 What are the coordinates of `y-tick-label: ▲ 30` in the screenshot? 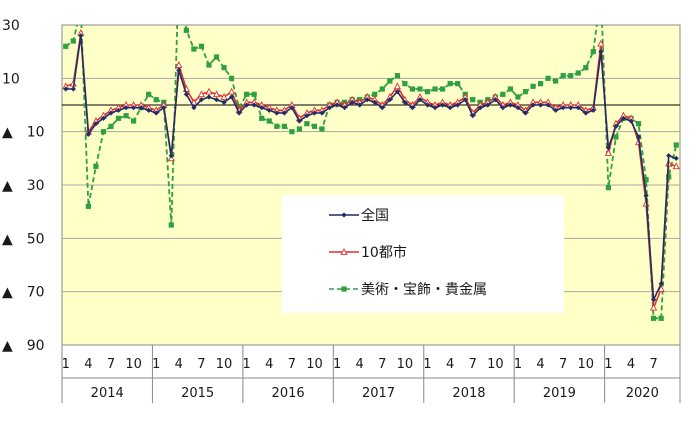 It's located at (23, 186).